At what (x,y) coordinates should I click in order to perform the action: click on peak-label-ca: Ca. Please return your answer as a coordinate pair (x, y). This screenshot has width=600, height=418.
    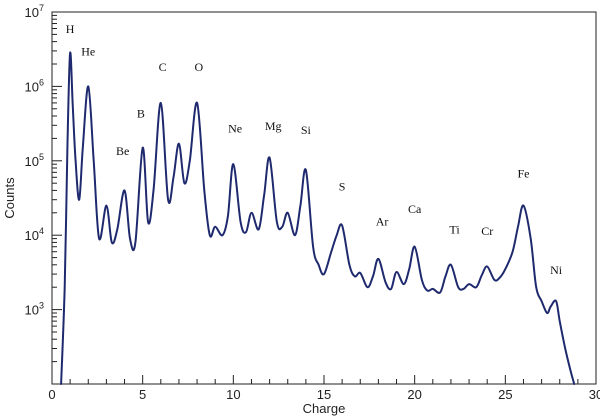
    Looking at the image, I should click on (415, 209).